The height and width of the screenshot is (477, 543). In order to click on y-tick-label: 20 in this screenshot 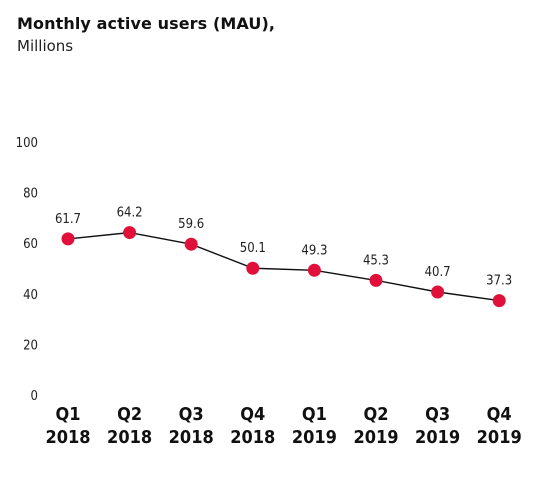, I will do `click(30, 345)`.